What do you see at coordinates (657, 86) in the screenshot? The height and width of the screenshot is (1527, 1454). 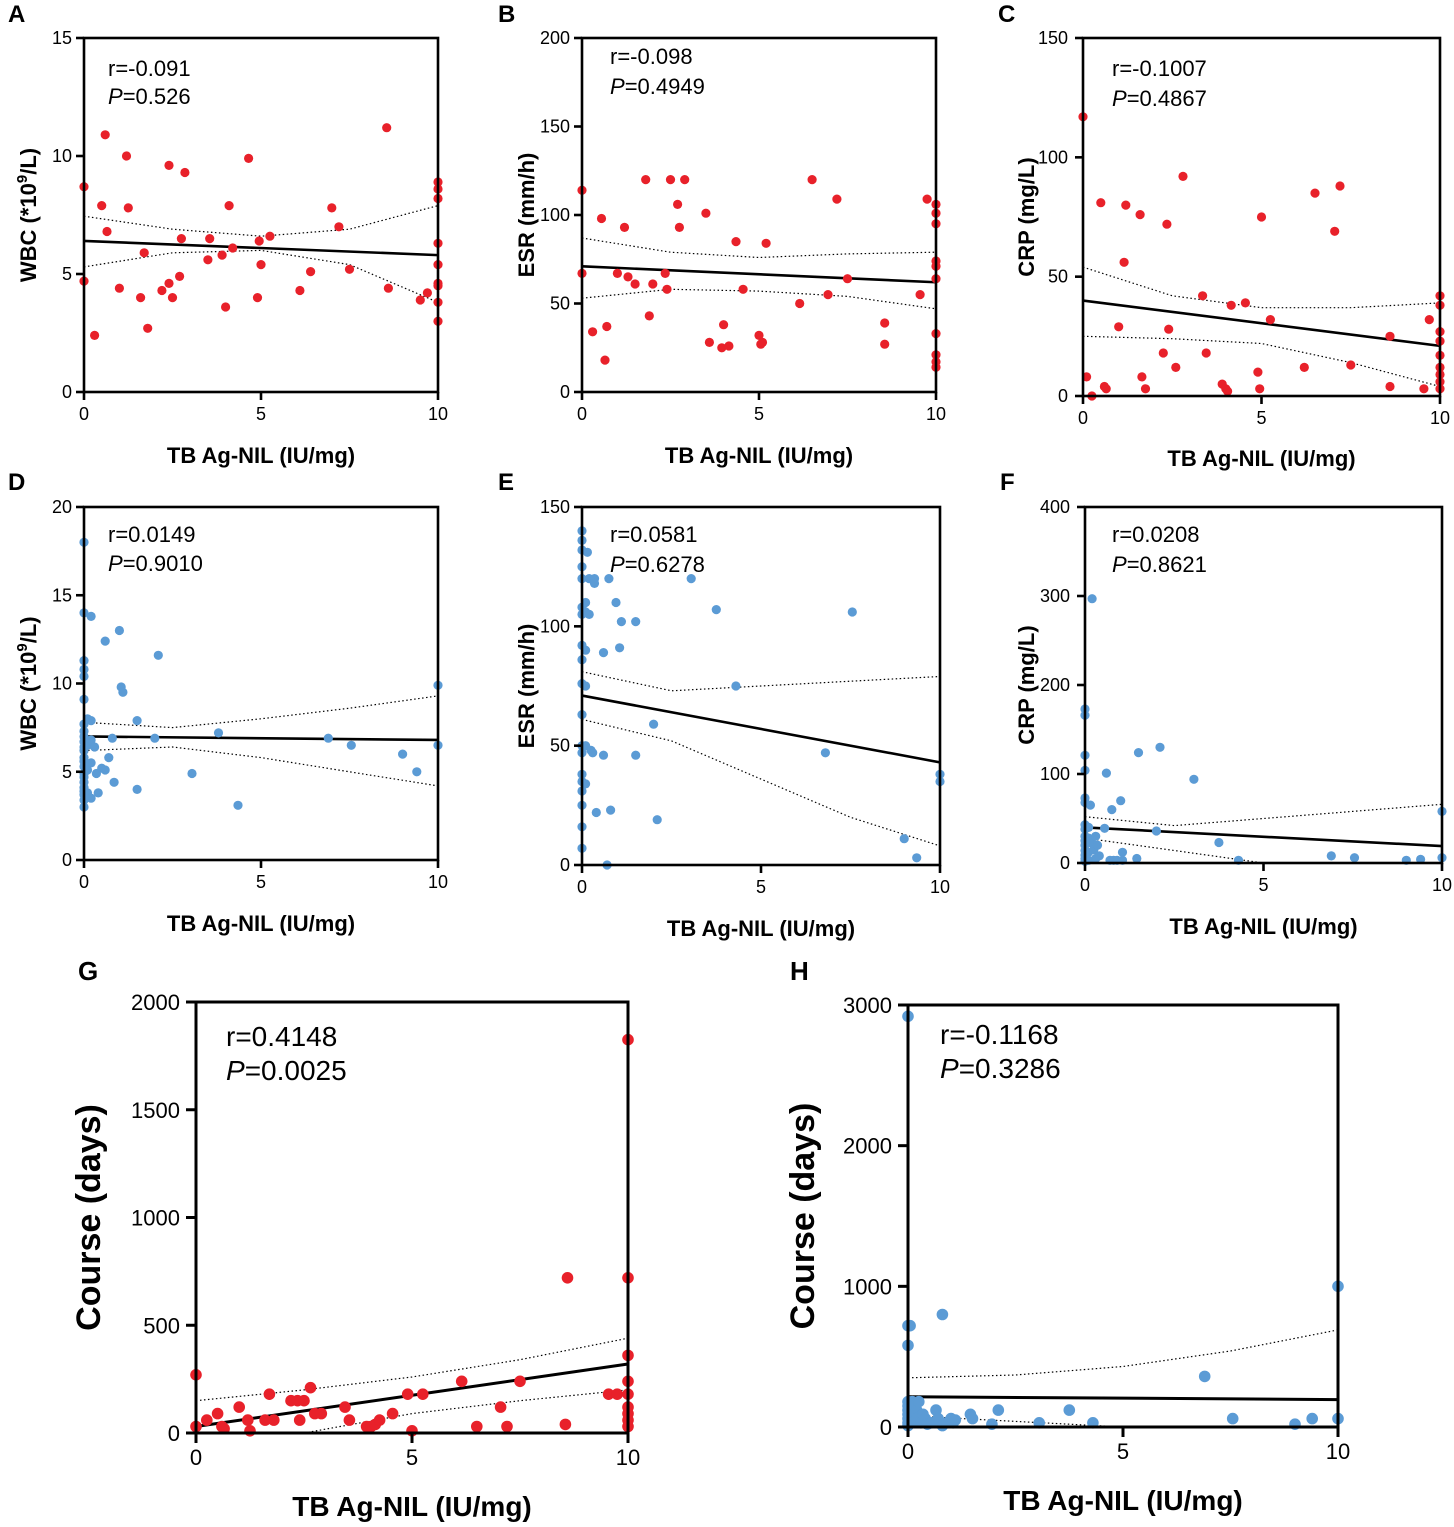 I see `p-value: P=0.4949` at bounding box center [657, 86].